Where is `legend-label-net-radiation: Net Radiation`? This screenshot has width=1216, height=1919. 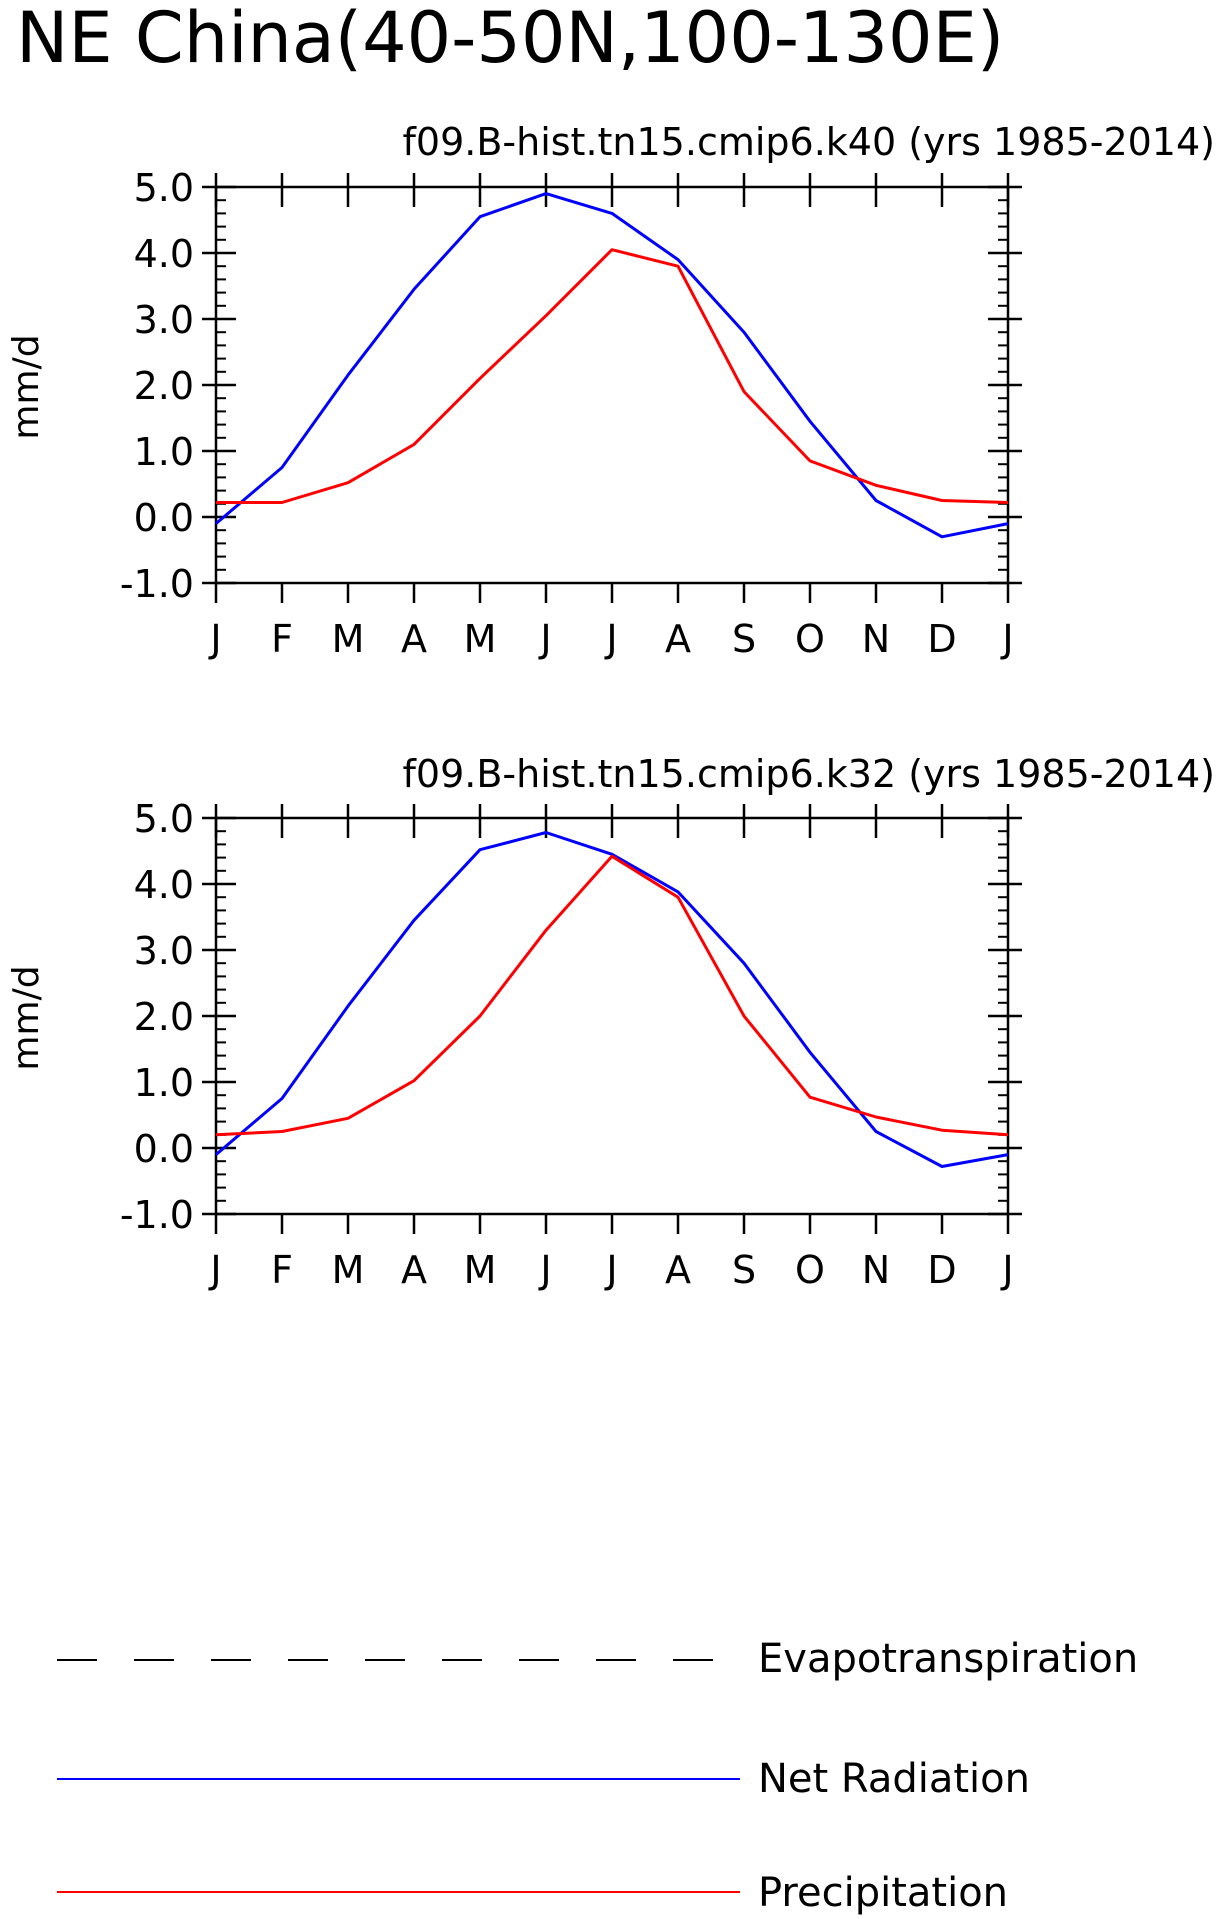 legend-label-net-radiation: Net Radiation is located at coordinates (894, 1779).